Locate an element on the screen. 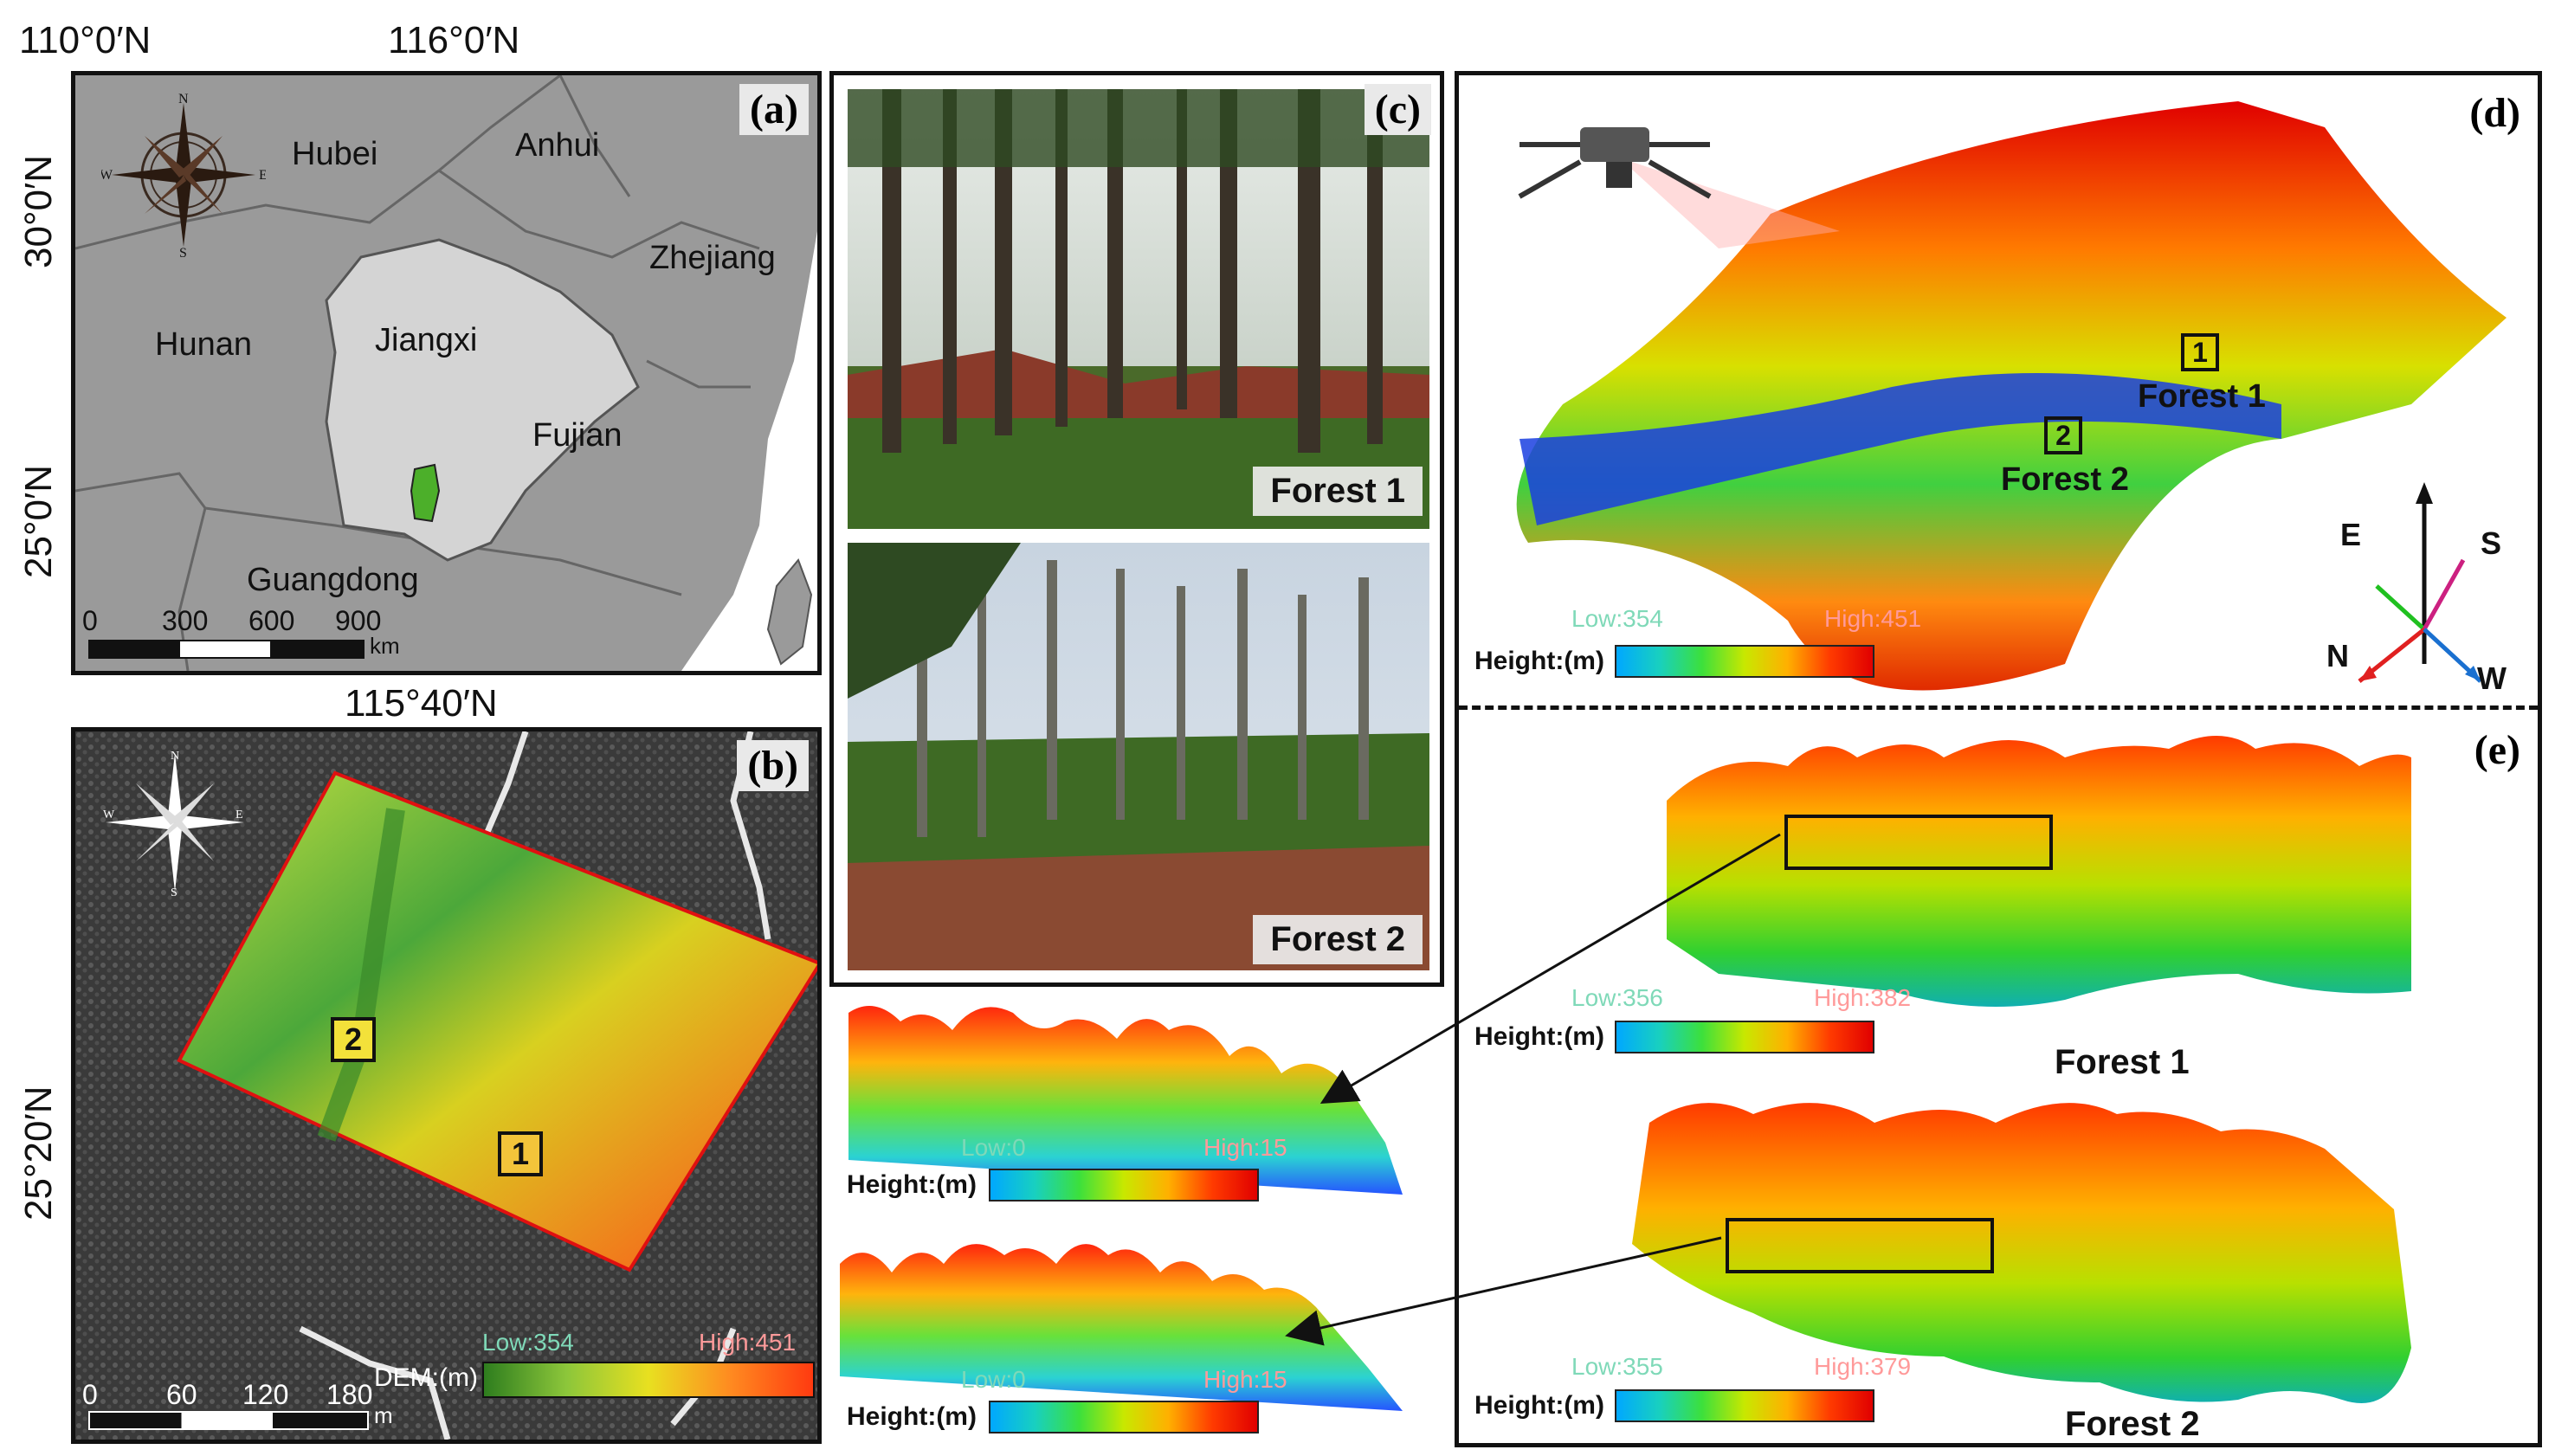  photo-caption-forest-1: Forest 1 is located at coordinates (1338, 491).